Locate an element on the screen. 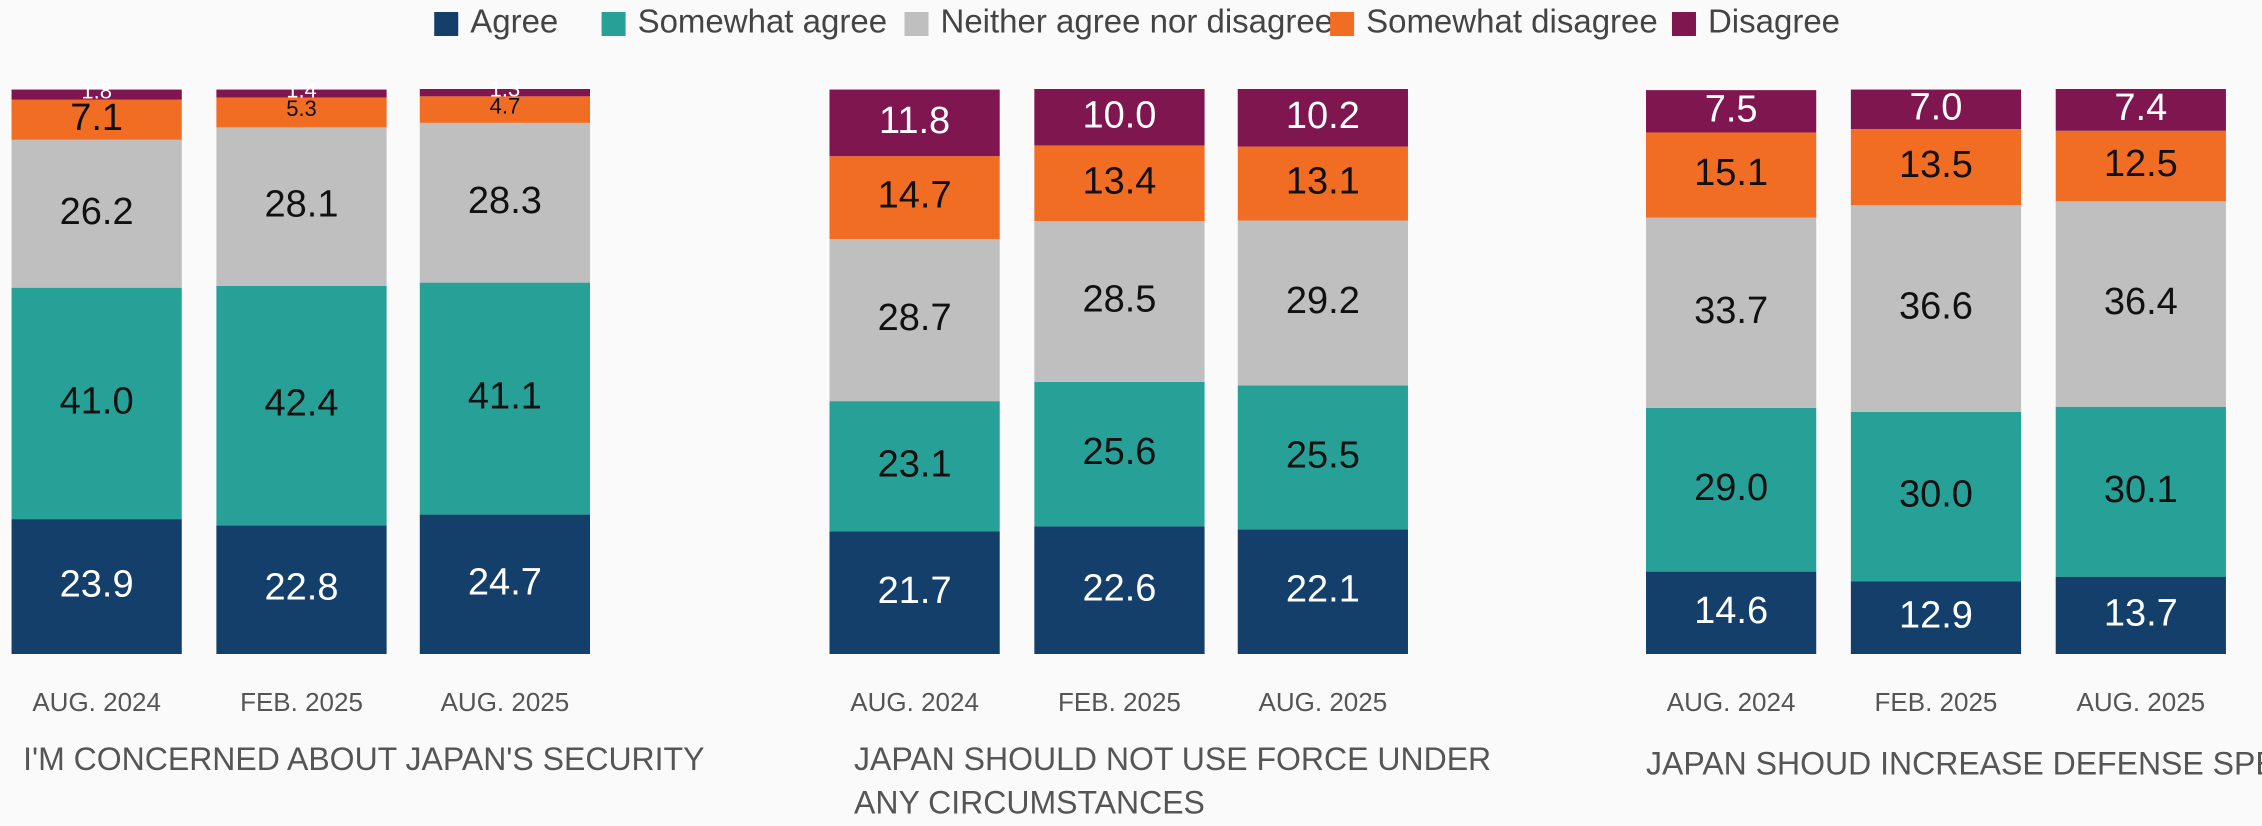 This screenshot has height=826, width=2262. value-label: 12.9 is located at coordinates (1936, 616).